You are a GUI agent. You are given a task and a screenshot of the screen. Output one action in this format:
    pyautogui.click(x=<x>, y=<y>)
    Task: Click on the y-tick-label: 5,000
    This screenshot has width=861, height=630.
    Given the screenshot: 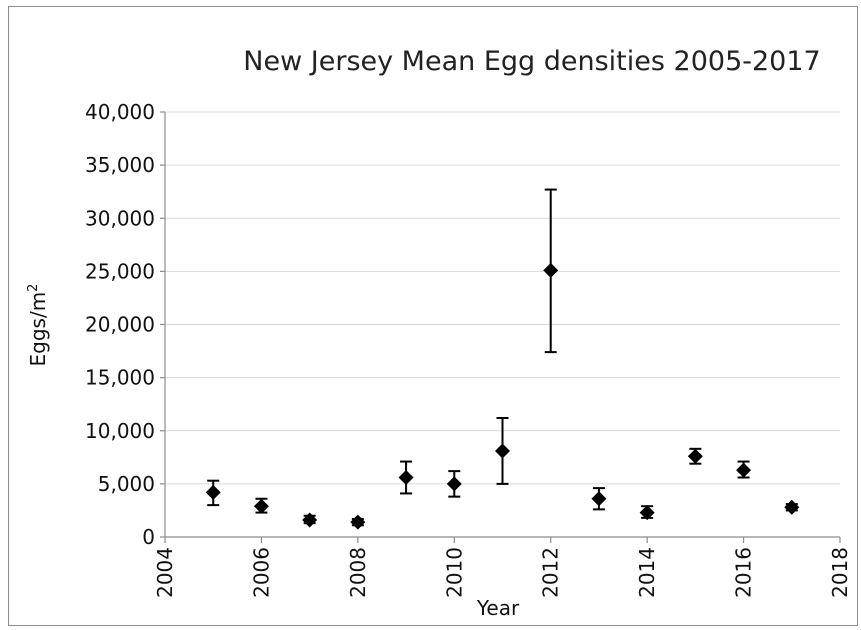 What is the action you would take?
    pyautogui.click(x=126, y=484)
    